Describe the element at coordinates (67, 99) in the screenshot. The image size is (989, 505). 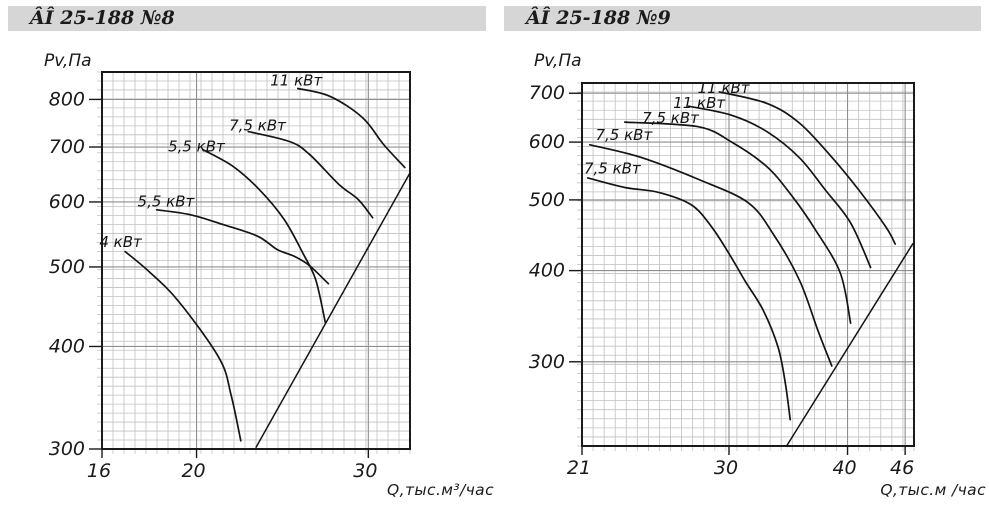
I see `y-tick-label: 800` at that location.